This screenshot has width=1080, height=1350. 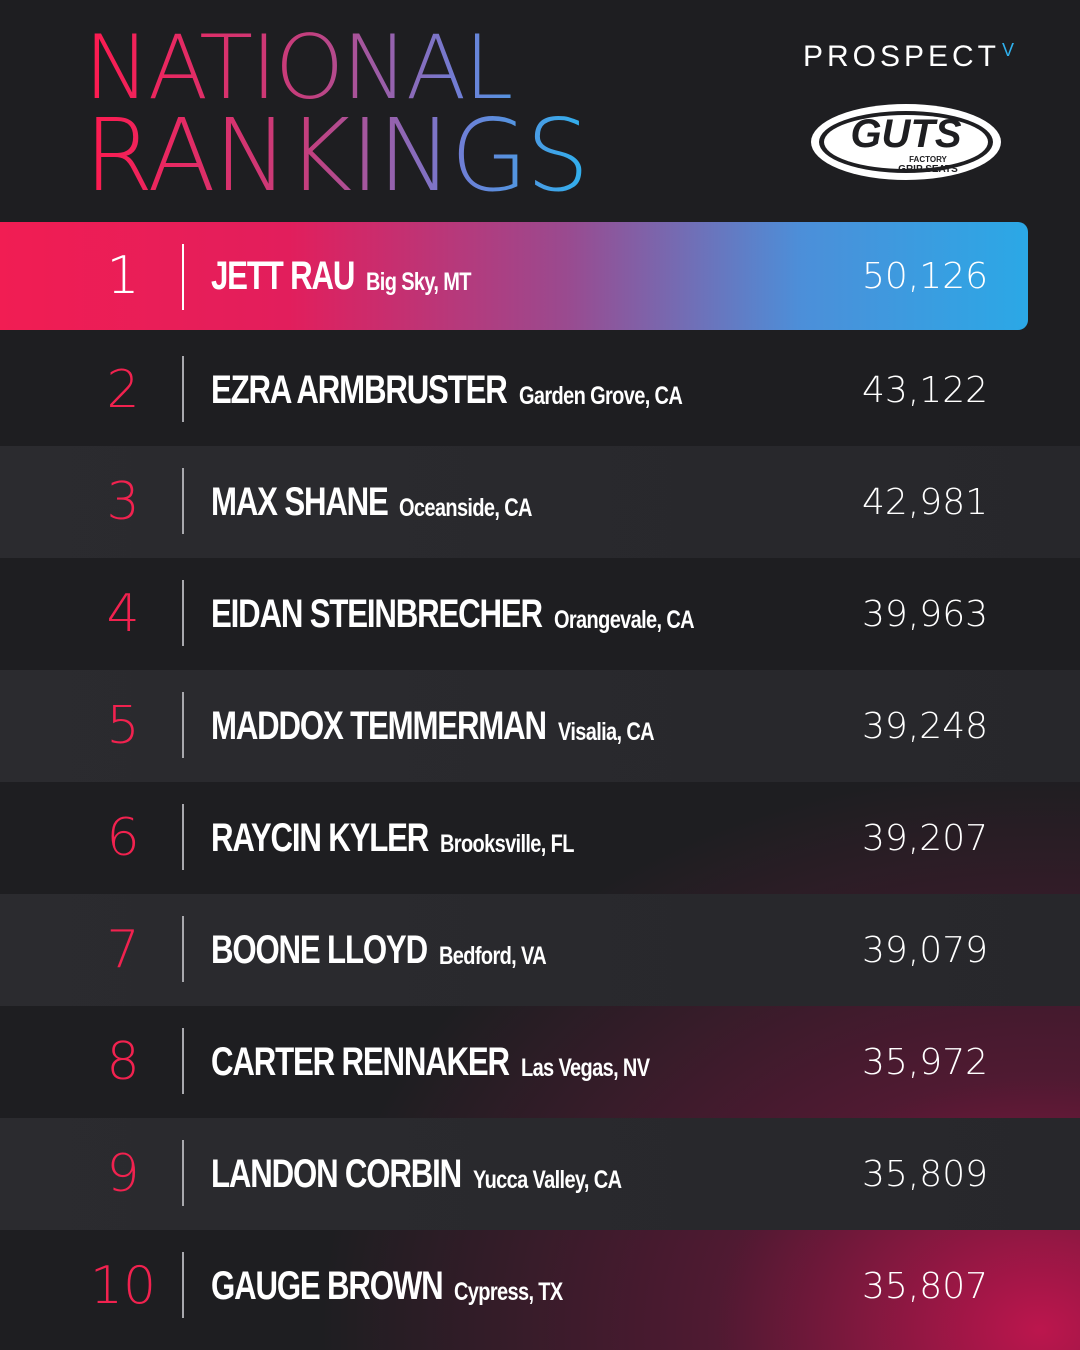 What do you see at coordinates (600, 395) in the screenshot?
I see `athlete-hometown: Garden Grove, CA` at bounding box center [600, 395].